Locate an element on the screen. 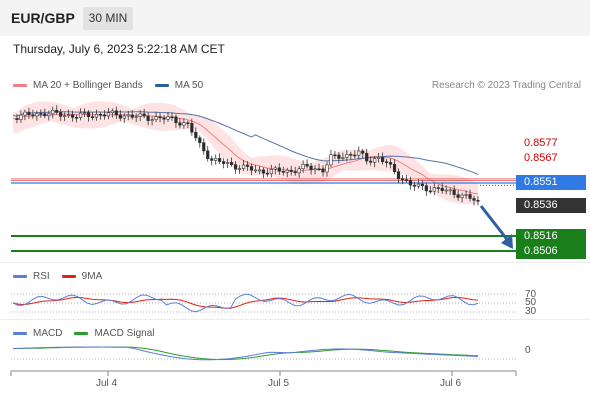  rsi-level-70: 70 is located at coordinates (531, 294).